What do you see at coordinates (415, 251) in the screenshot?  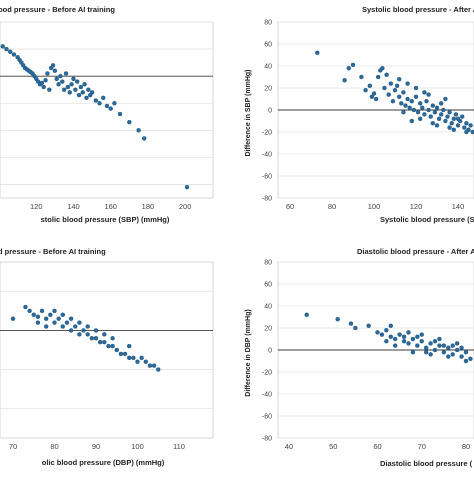 I see `chart-title: Diastolic blood pressure - After A` at bounding box center [415, 251].